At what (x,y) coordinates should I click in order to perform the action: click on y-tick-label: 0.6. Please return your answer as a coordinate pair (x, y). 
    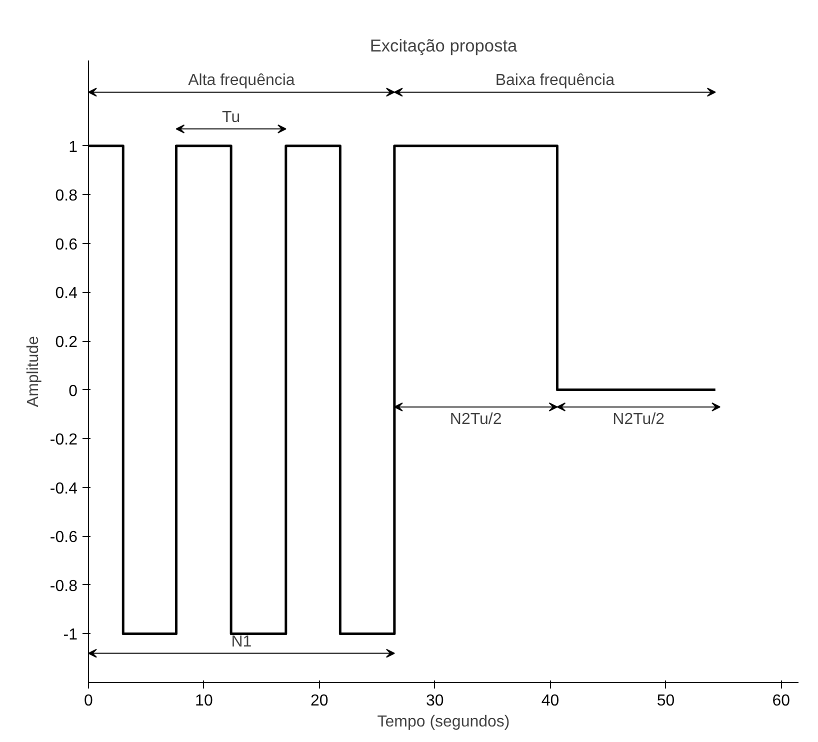
    Looking at the image, I should click on (66, 245).